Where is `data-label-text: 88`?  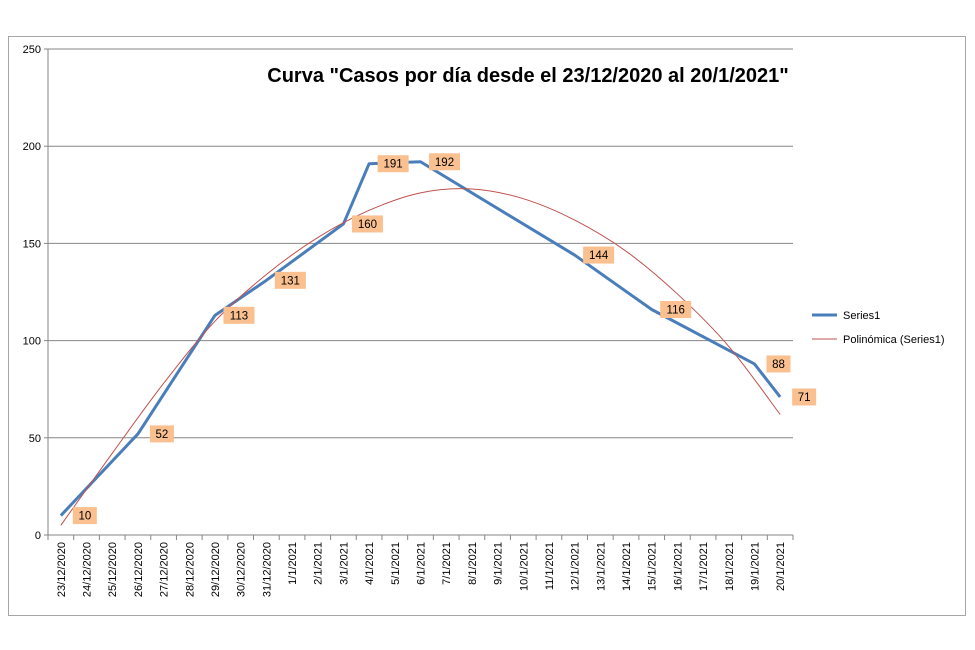
data-label-text: 88 is located at coordinates (778, 365).